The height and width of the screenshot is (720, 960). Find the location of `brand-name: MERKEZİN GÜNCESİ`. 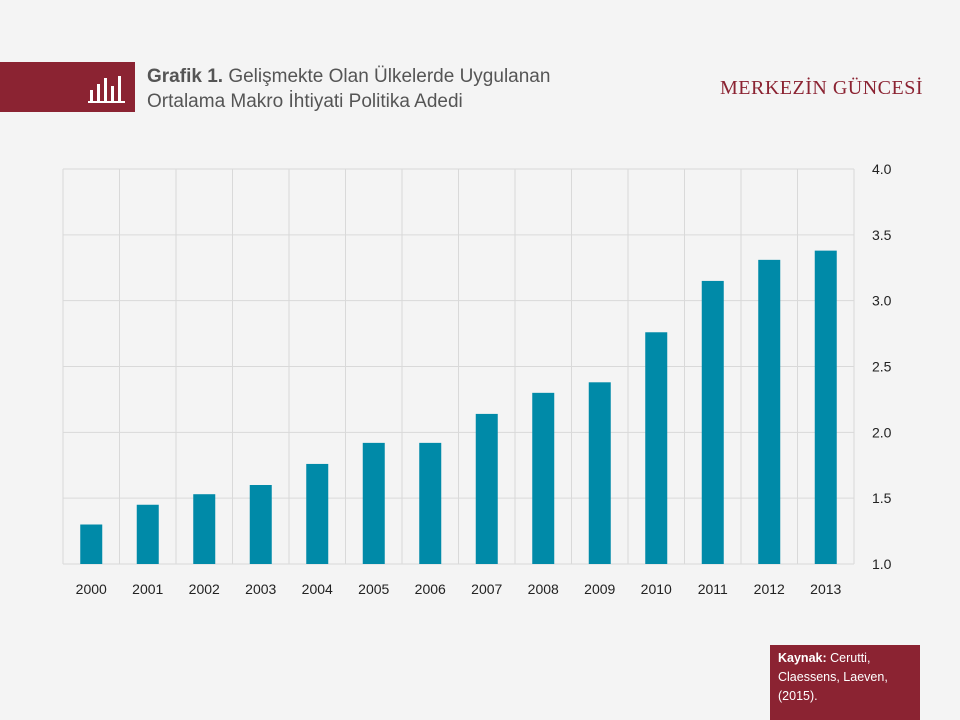

brand-name: MERKEZİN GÜNCESİ is located at coordinates (821, 88).